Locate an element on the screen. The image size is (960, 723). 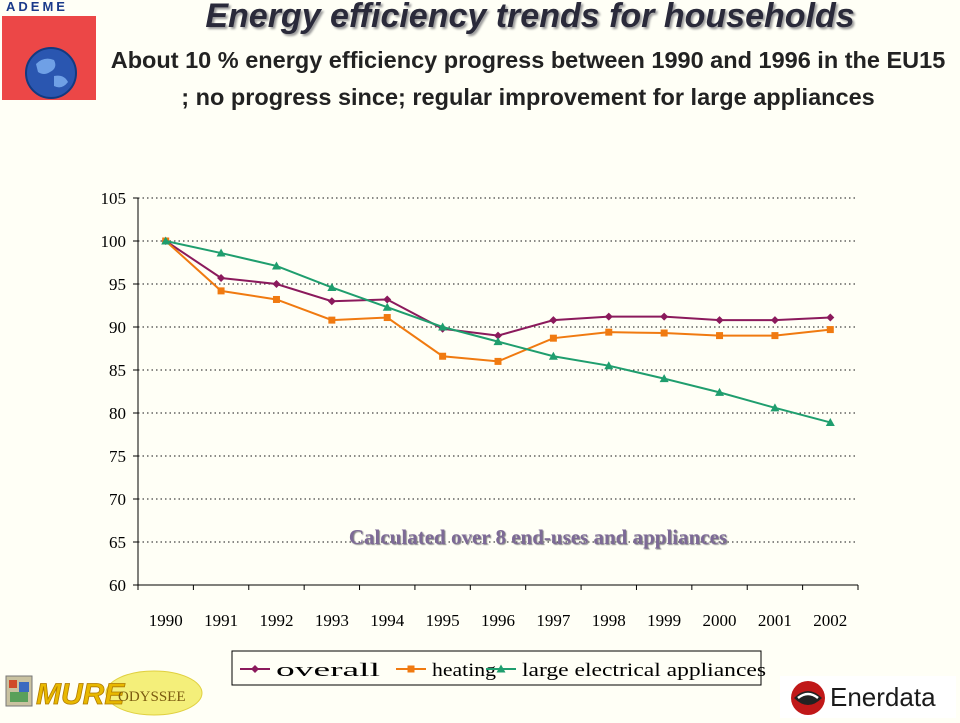
series-line-overall is located at coordinates (498, 288).